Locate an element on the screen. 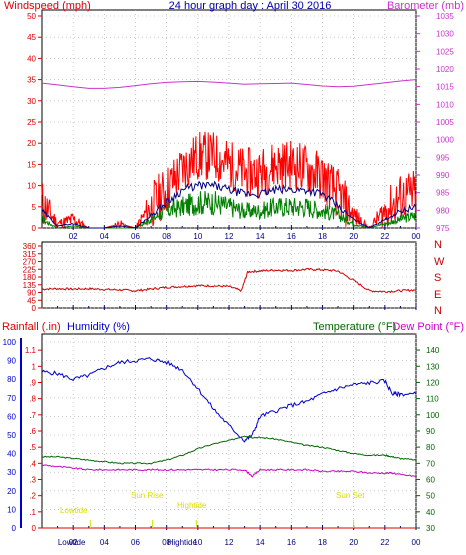 This screenshot has width=466, height=555. annotation-sunrise: Sun Rise is located at coordinates (147, 495).